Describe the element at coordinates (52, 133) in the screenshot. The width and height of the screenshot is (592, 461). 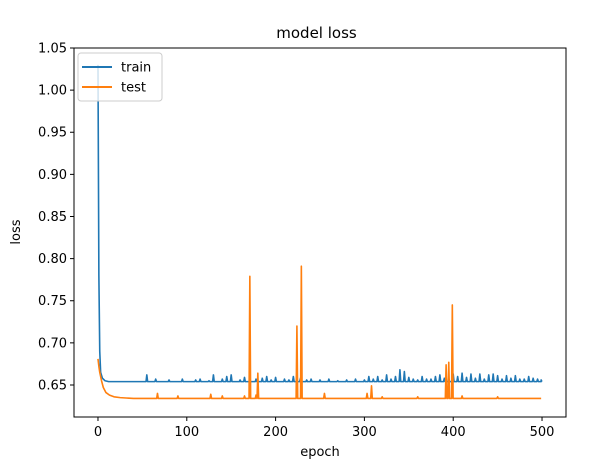
I see `y-tick-label: 0.95` at that location.